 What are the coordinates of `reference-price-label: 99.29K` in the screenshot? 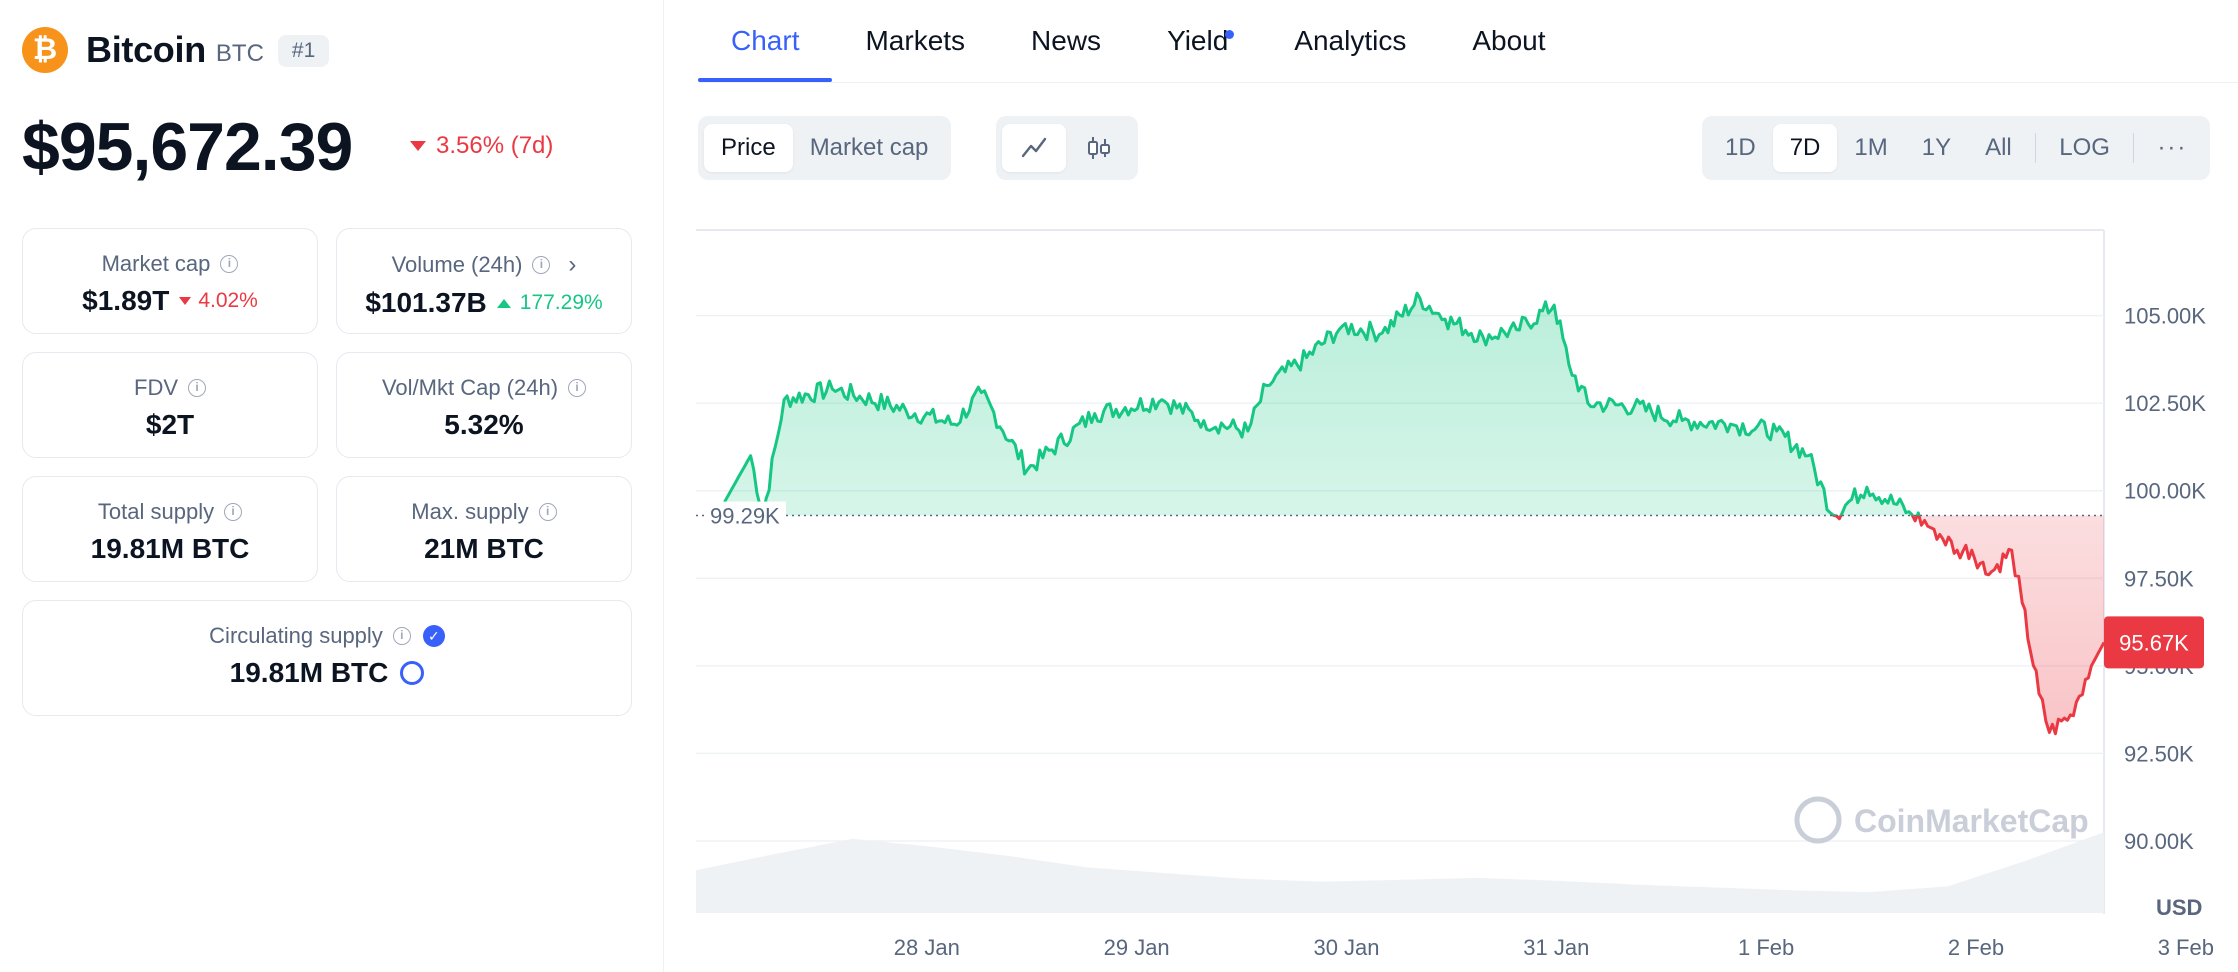 It's located at (745, 516).